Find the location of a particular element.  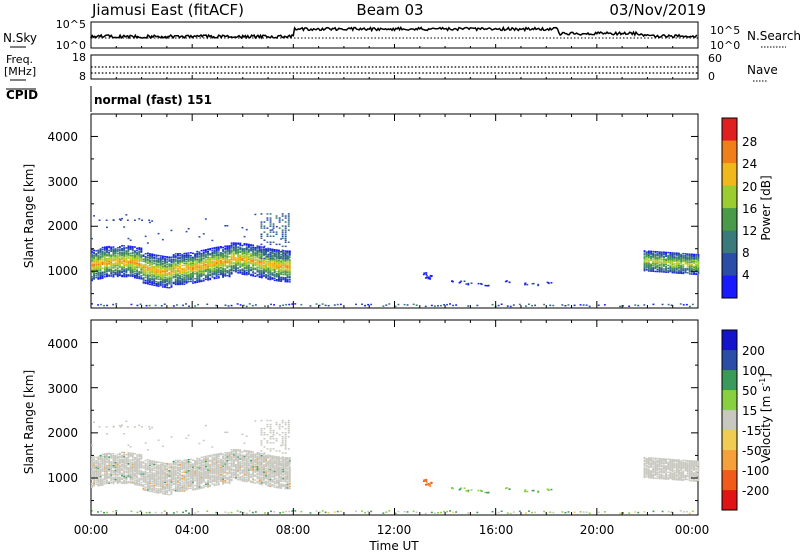

power-ytick-label: 3000 is located at coordinates (62, 182).